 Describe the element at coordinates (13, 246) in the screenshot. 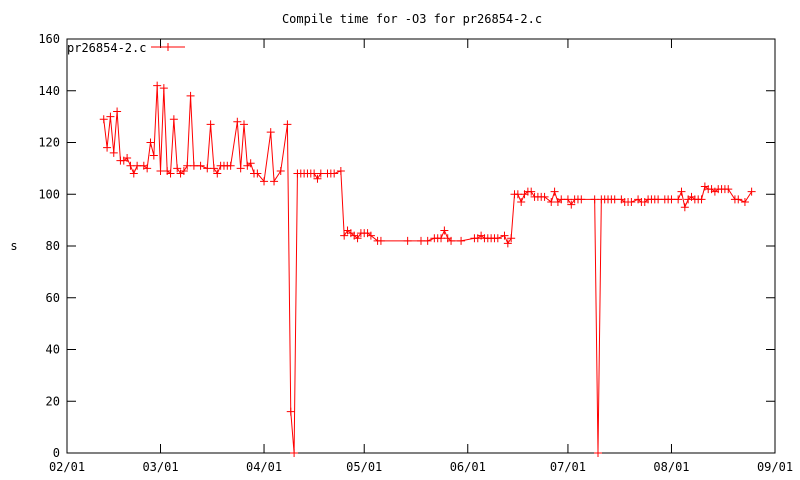

I see `y-axis-label: s` at that location.